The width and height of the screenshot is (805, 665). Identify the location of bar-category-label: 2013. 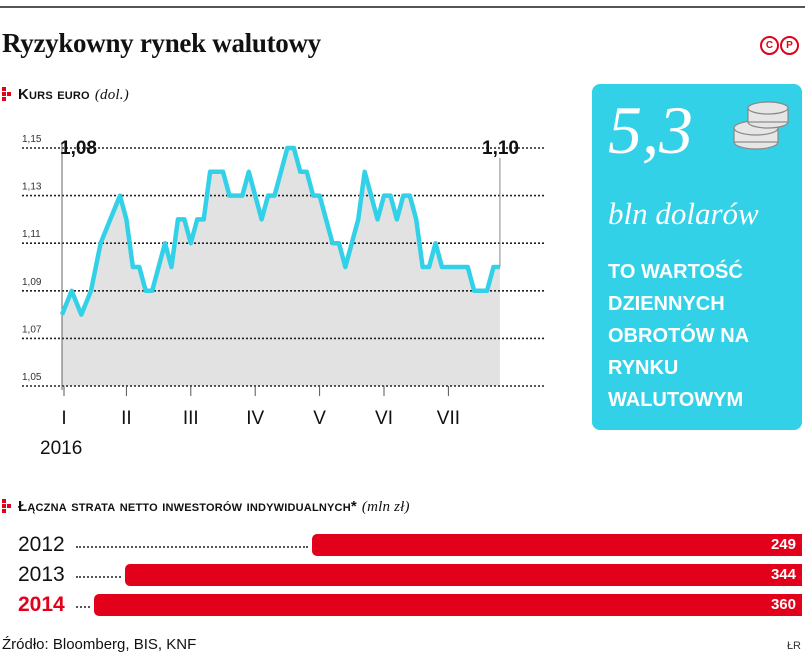
(41, 574).